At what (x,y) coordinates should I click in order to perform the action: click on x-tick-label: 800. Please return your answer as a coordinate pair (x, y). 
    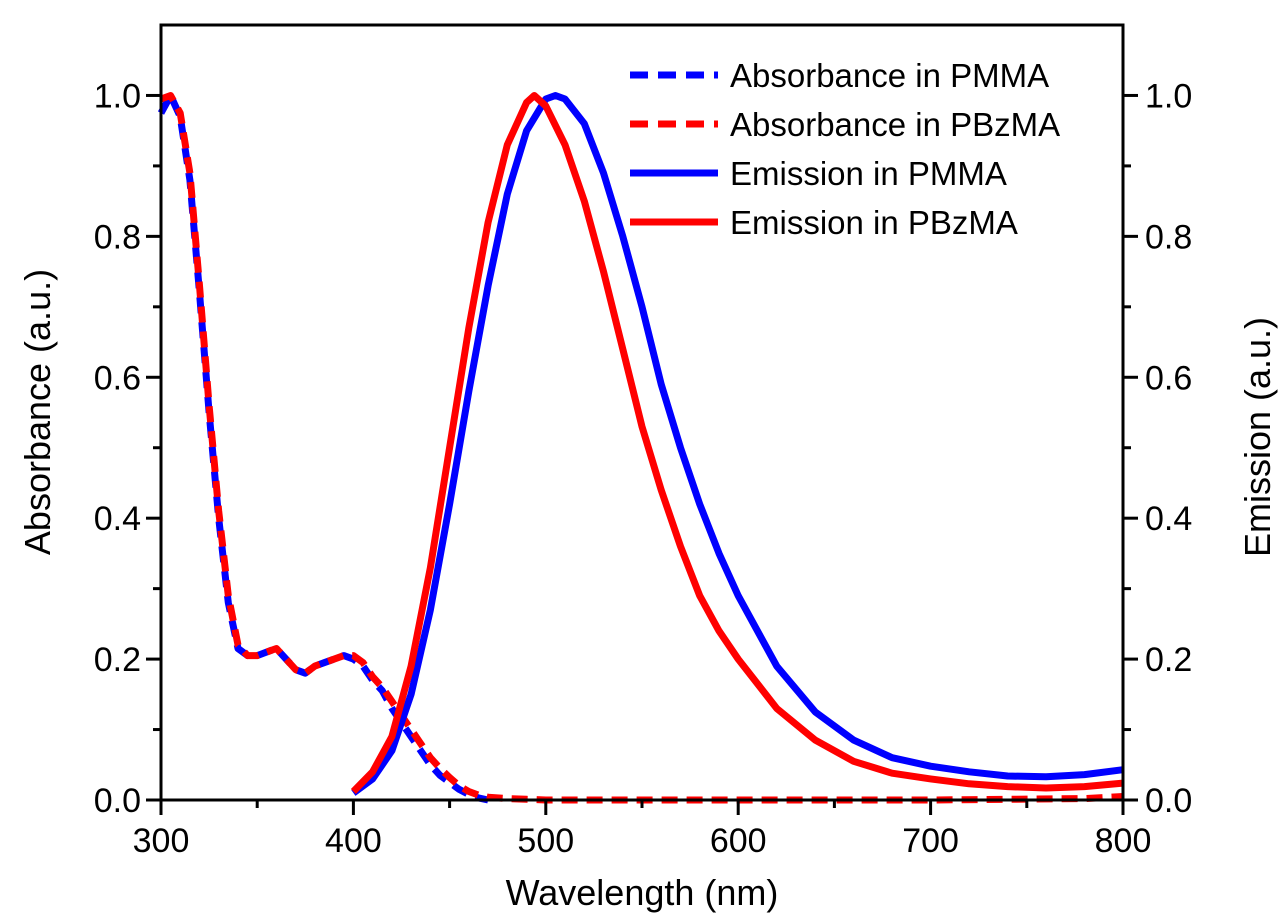
    Looking at the image, I should click on (1123, 841).